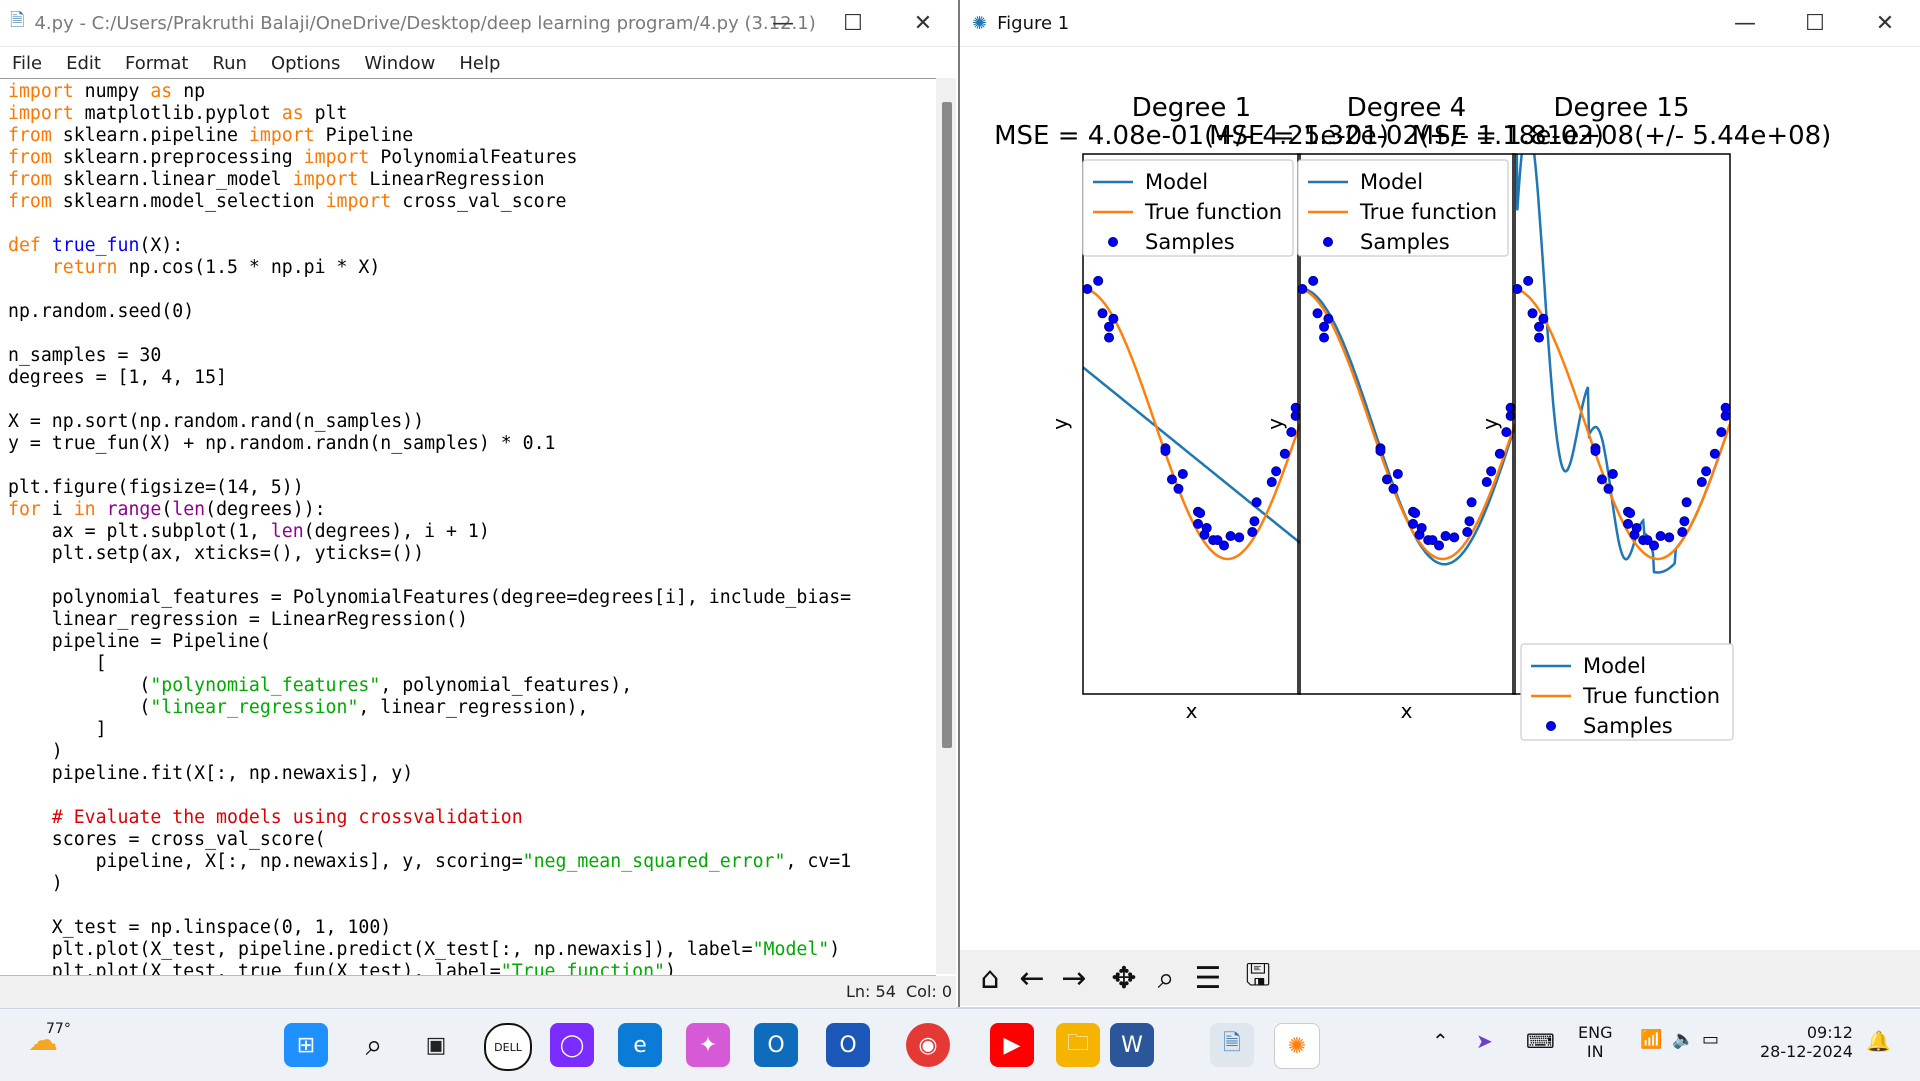 This screenshot has width=1920, height=1081. I want to click on menu-options: Options, so click(305, 63).